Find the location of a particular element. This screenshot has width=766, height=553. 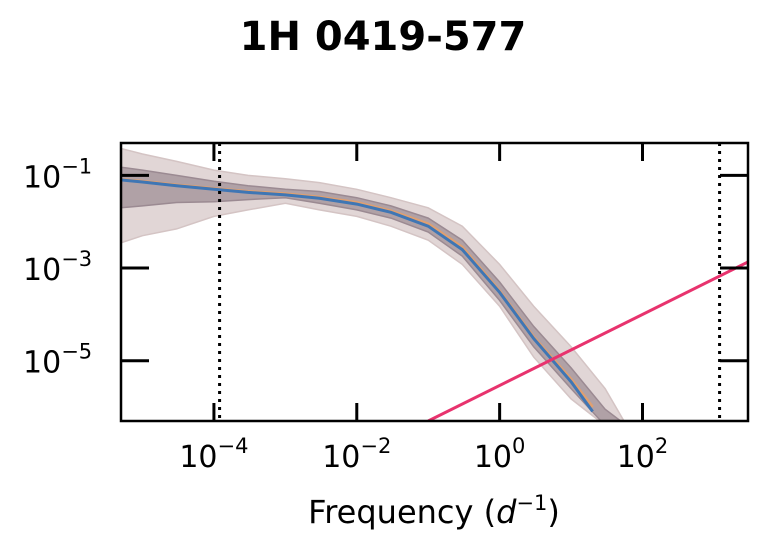

x-tick-label-2: 10⁻² is located at coordinates (356, 454).